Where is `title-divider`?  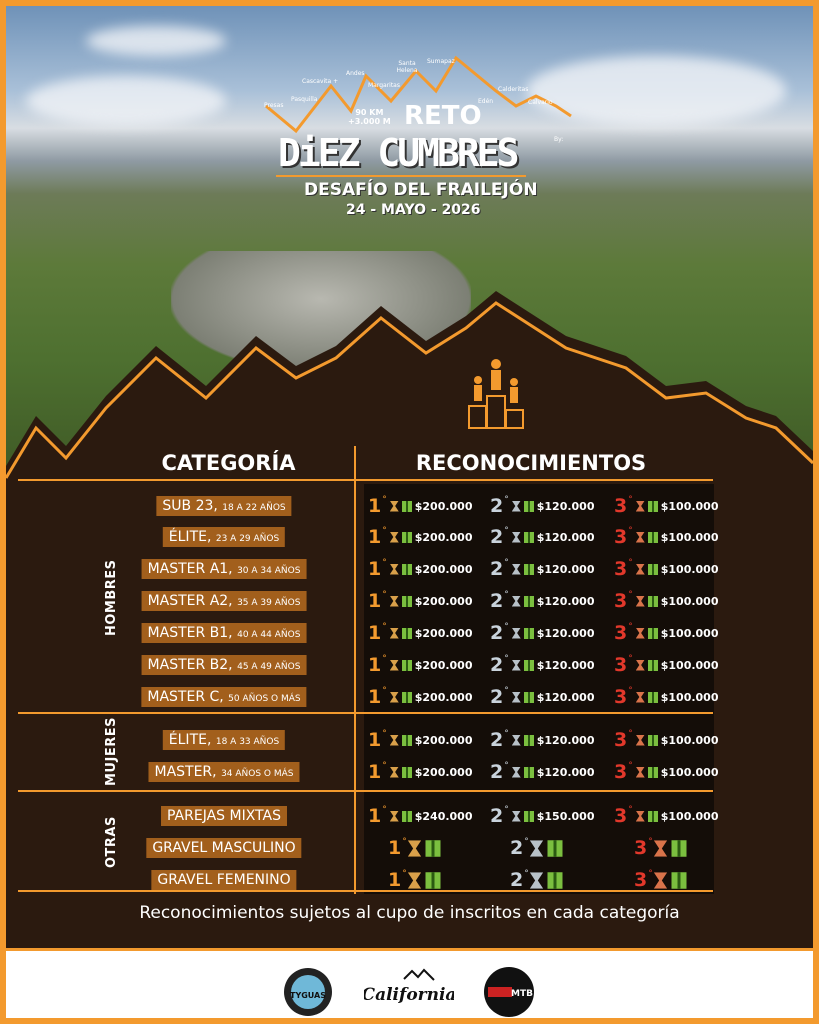 title-divider is located at coordinates (401, 176).